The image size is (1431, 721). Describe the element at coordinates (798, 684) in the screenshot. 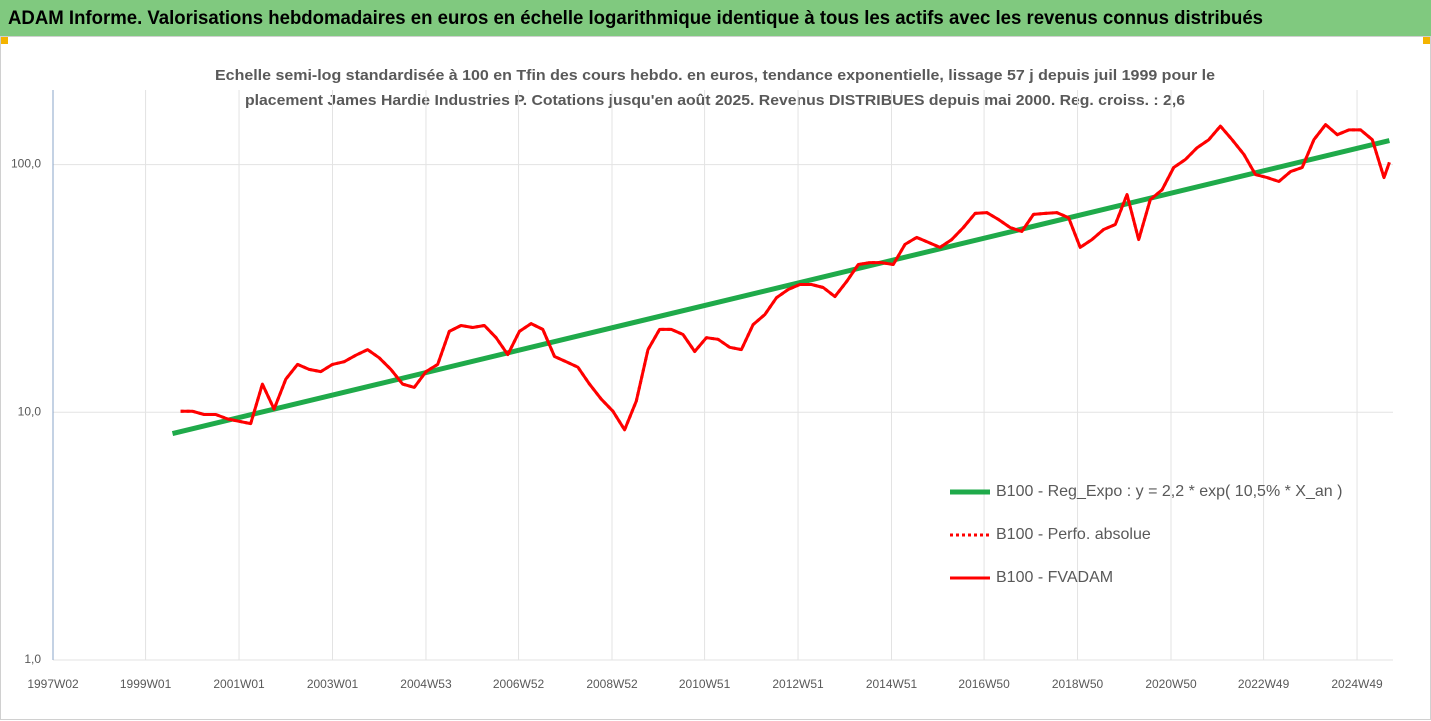

I see `x-tick-label: 2012W51` at that location.